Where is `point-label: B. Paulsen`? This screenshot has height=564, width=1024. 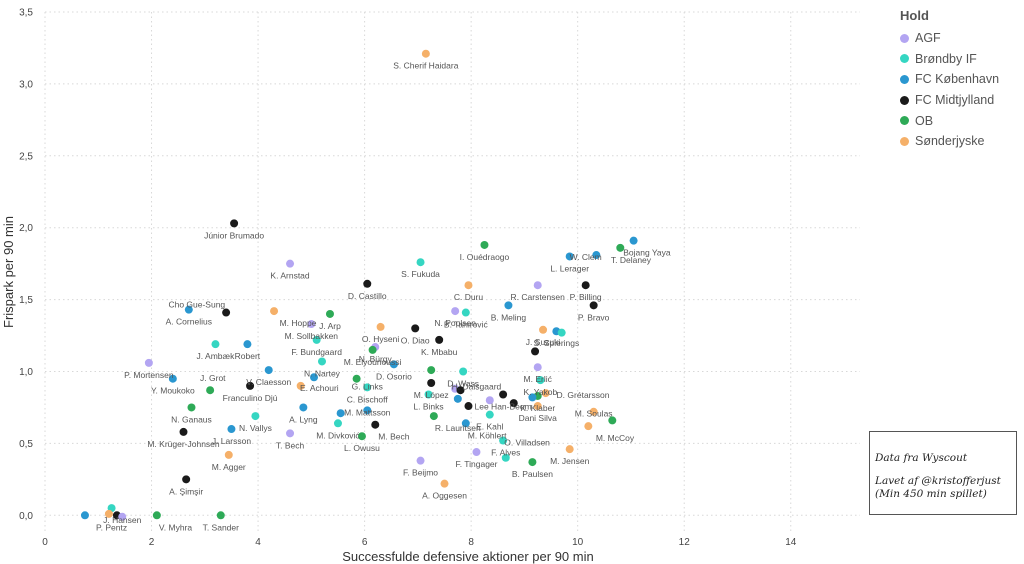
point-label: B. Paulsen is located at coordinates (532, 474).